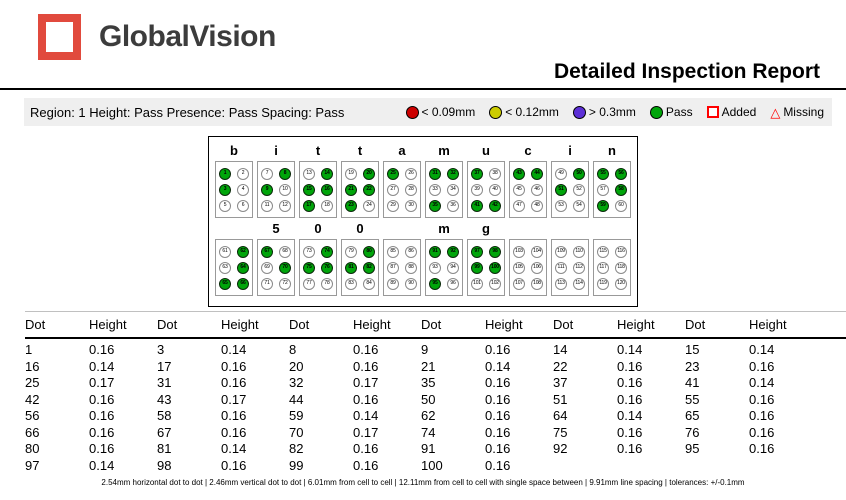 This screenshot has width=846, height=500. What do you see at coordinates (267, 283) in the screenshot?
I see `empty-dot: 71` at bounding box center [267, 283].